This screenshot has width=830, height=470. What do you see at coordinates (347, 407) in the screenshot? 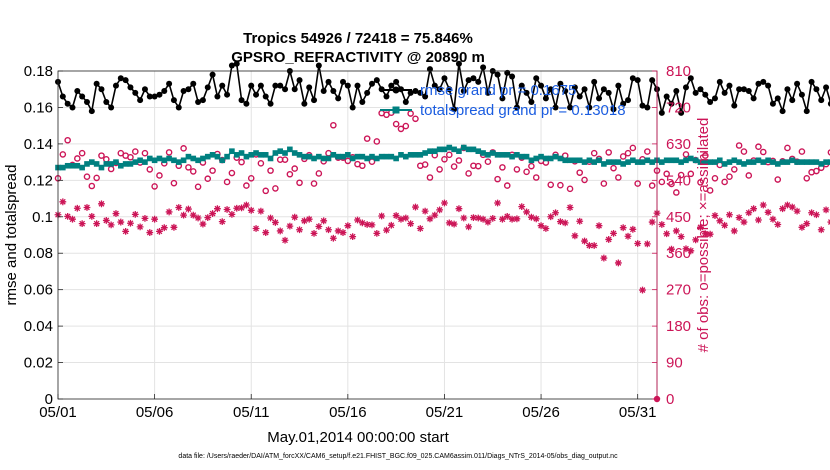
I see `x-axis: 05/01 05/06 05/11 05/16 05/21 05/26 05/31` at bounding box center [347, 407].